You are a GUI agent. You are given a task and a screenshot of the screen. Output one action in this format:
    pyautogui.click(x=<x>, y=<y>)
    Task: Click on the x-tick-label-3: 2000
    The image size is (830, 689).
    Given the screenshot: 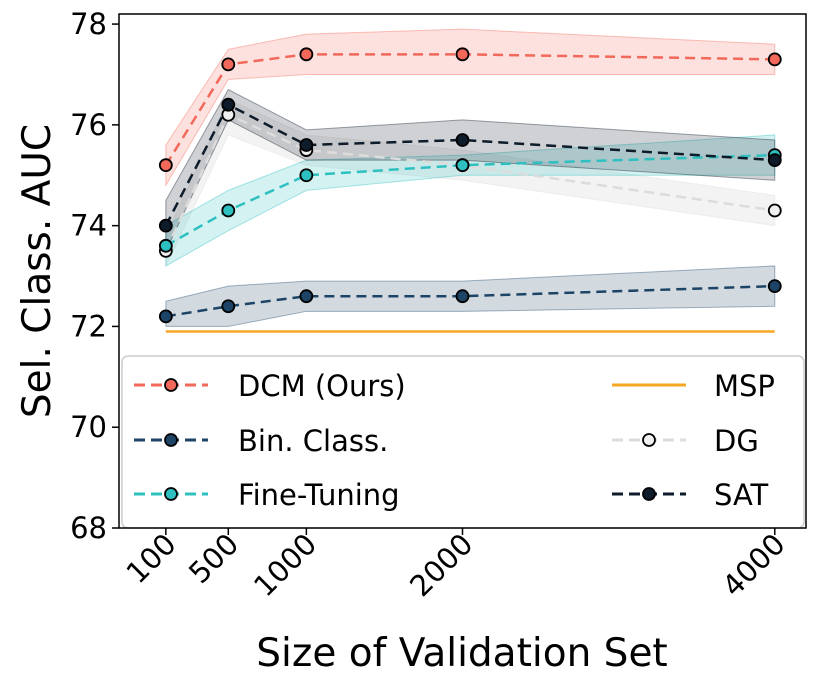 What is the action you would take?
    pyautogui.click(x=441, y=565)
    